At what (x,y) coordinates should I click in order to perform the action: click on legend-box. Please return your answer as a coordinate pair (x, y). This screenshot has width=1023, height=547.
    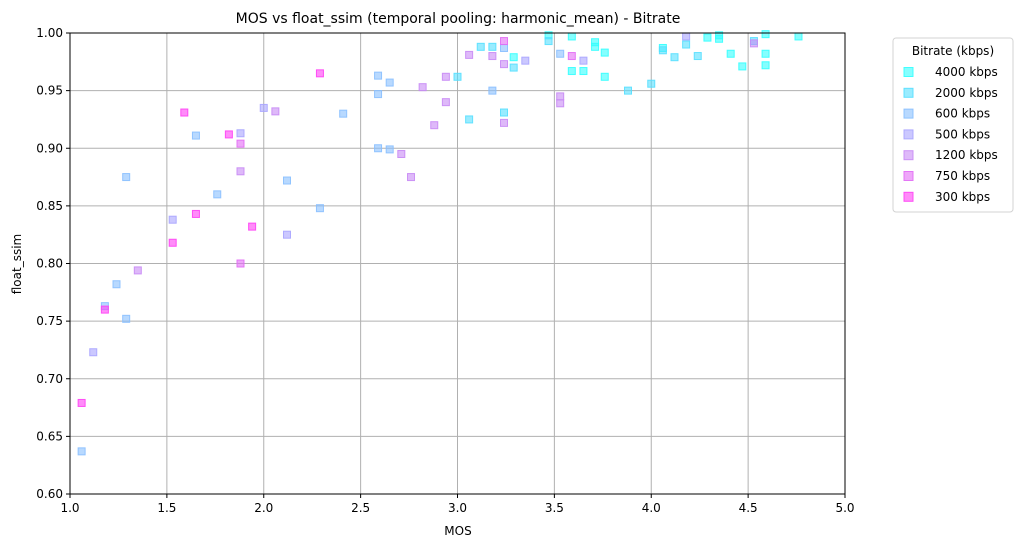
    Looking at the image, I should click on (953, 125).